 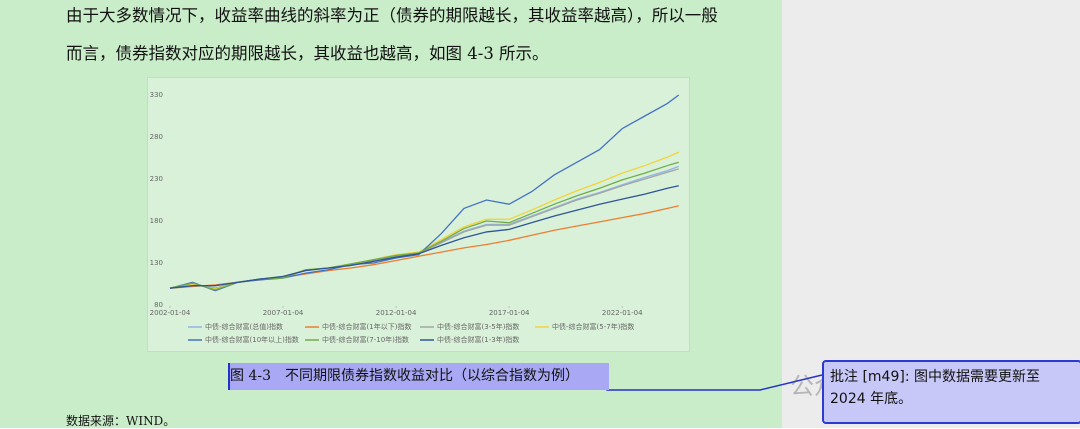 I want to click on legend-label: 中债-综合财富(总值)指数, so click(x=244, y=326).